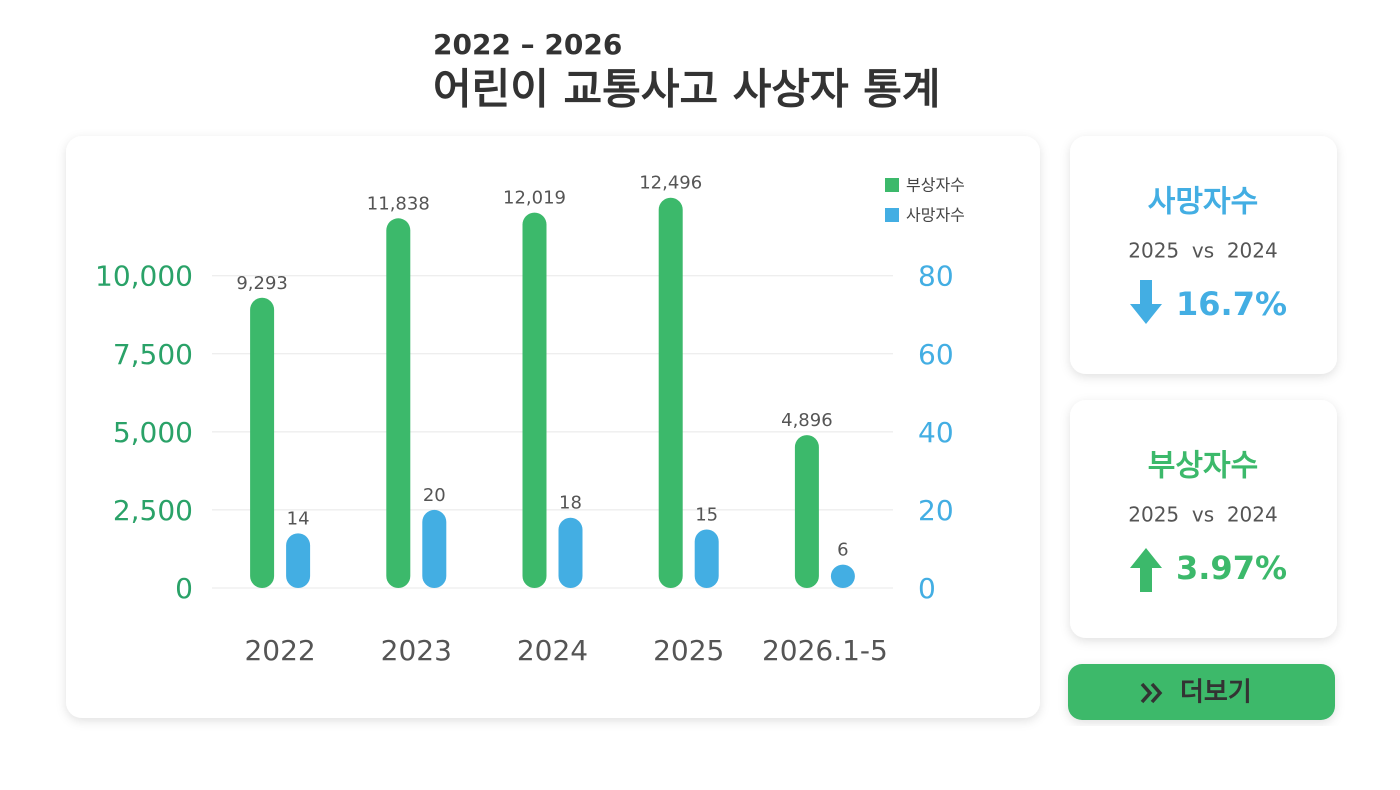 This screenshot has height=790, width=1400. I want to click on card-title: 사망자수, so click(1203, 202).